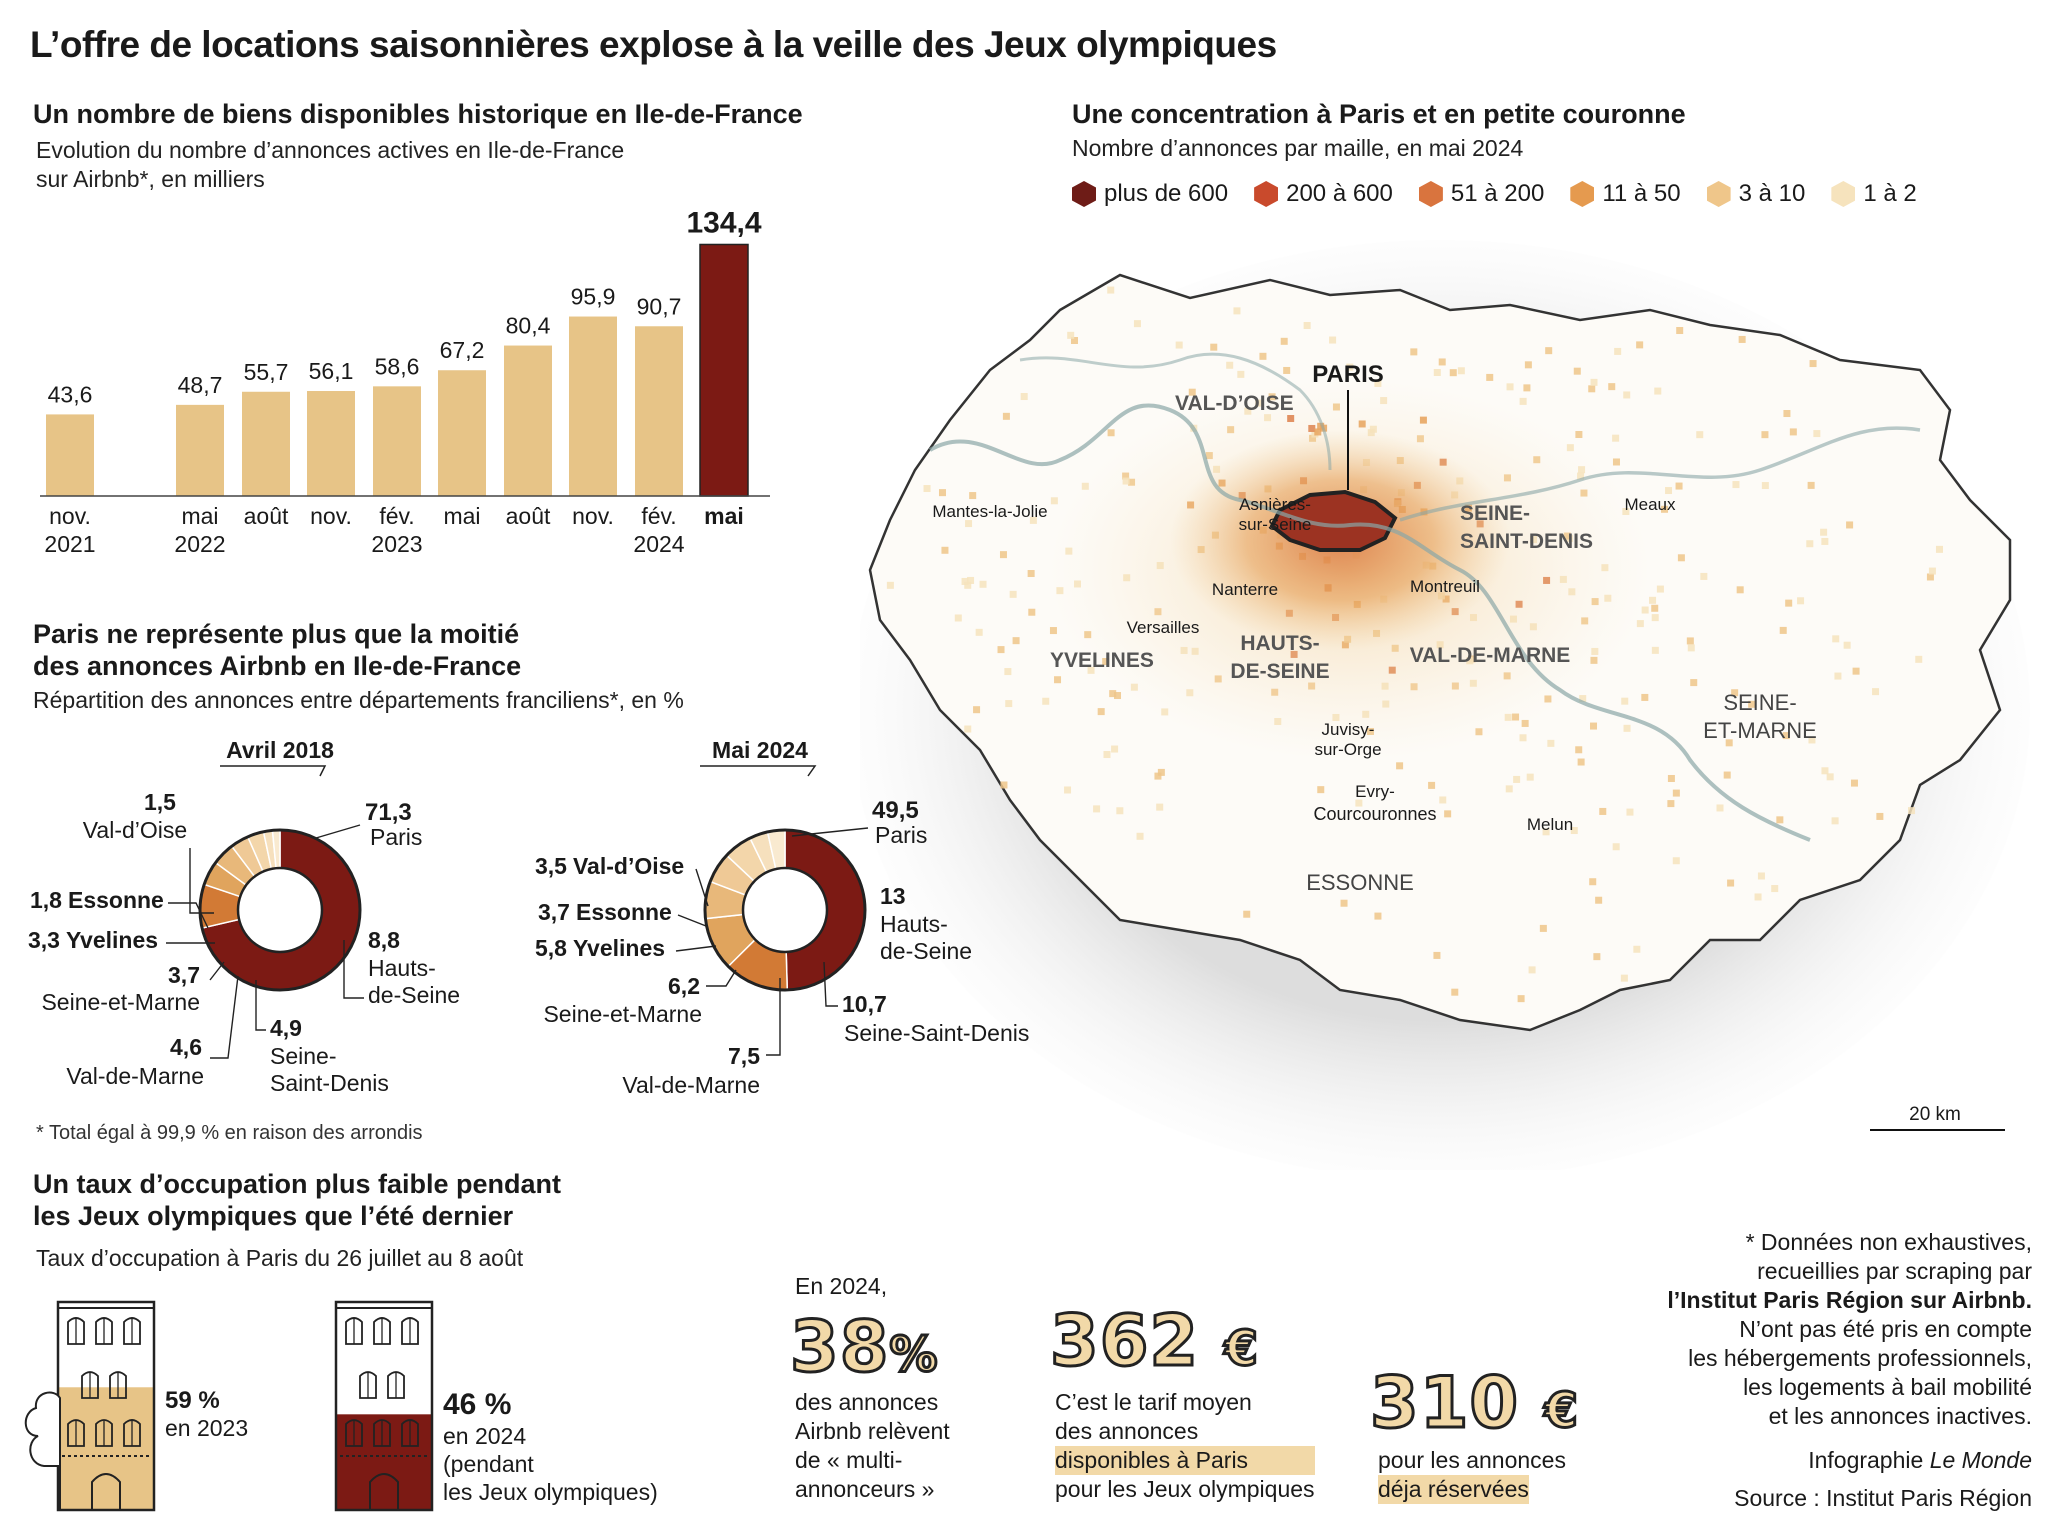 This screenshot has height=1536, width=2050. I want to click on occupancy-heading-line2: les Jeux olympiques que l’été dernier, so click(273, 1216).